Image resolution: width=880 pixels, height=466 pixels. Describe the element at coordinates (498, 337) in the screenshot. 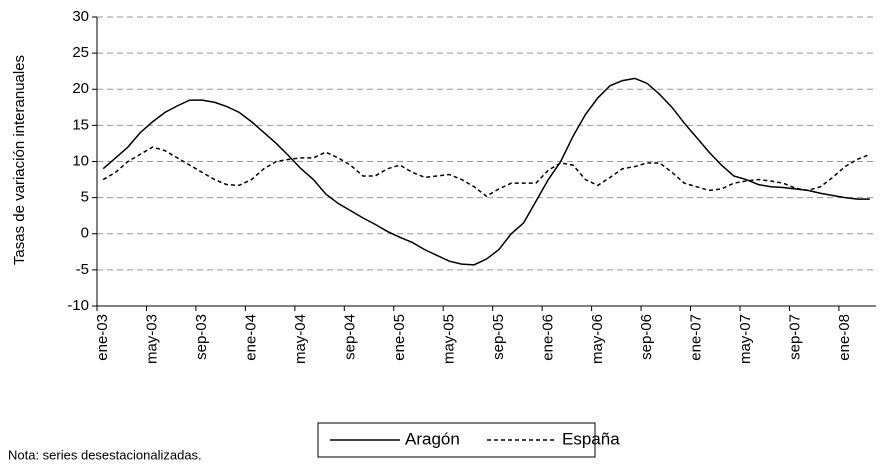

I see `x-tick-label: sep-05` at that location.